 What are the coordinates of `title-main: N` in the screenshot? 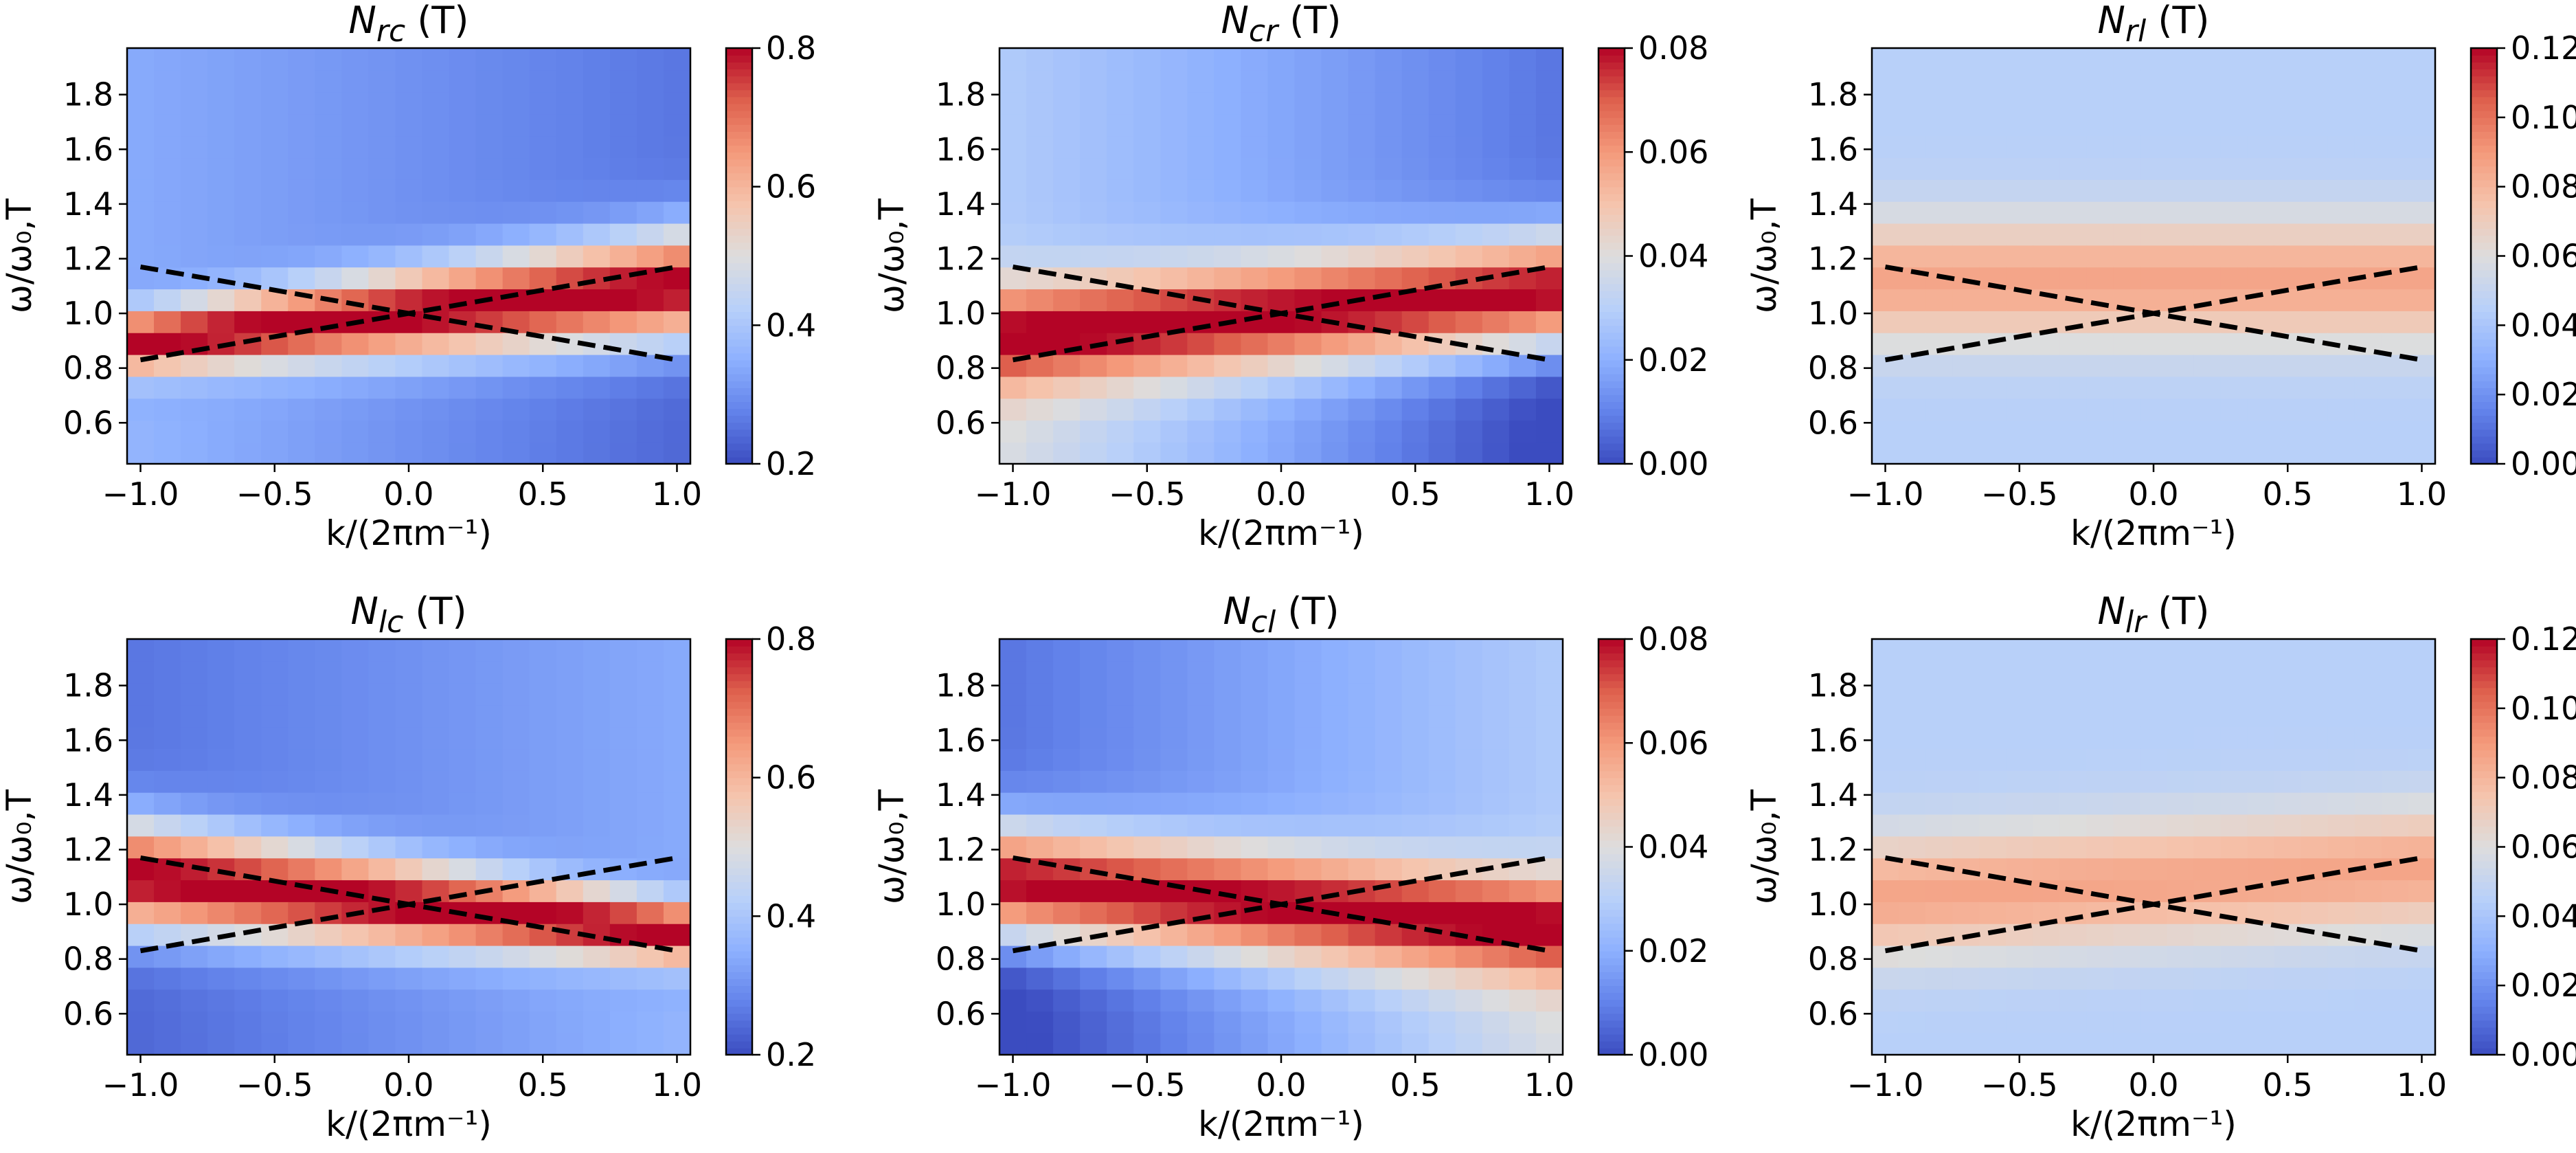 It's located at (2111, 21).